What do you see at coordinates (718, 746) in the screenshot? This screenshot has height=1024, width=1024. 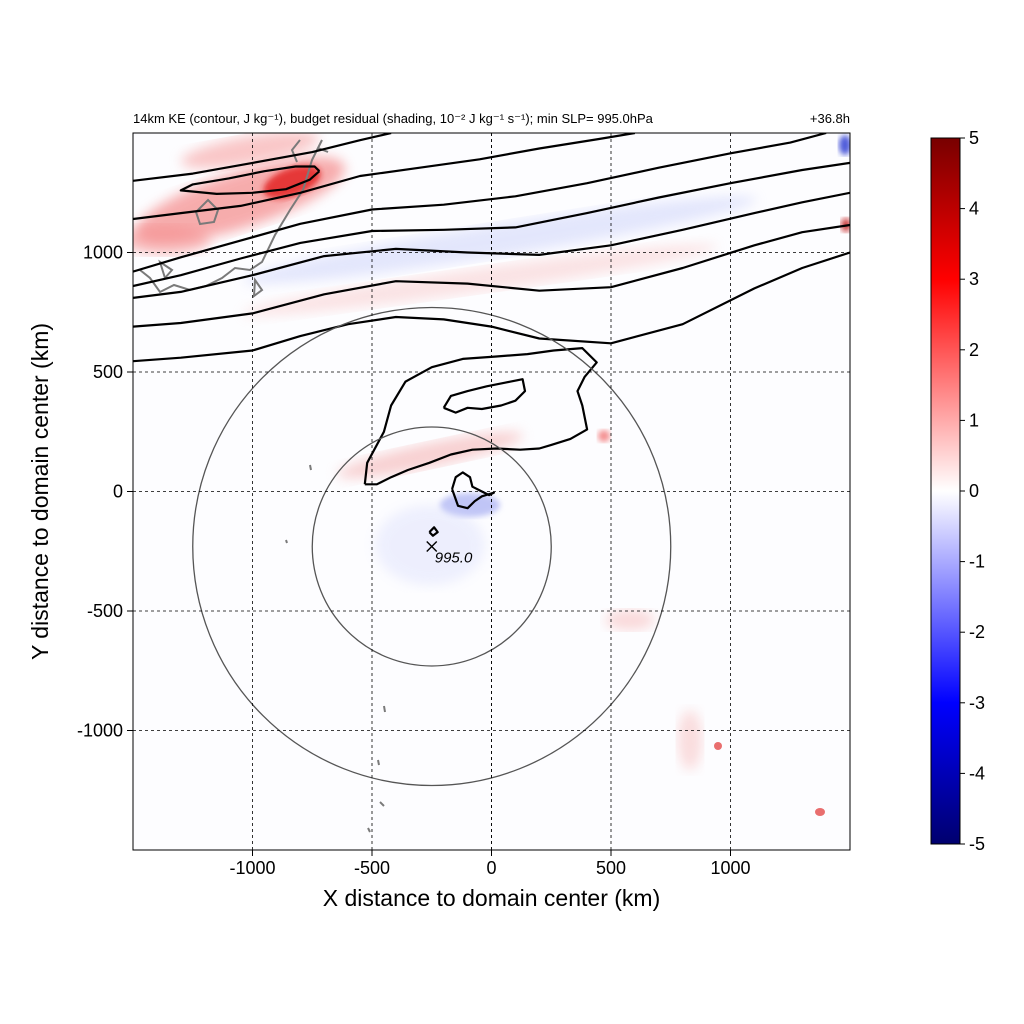 I see `shading-red-dot-se` at bounding box center [718, 746].